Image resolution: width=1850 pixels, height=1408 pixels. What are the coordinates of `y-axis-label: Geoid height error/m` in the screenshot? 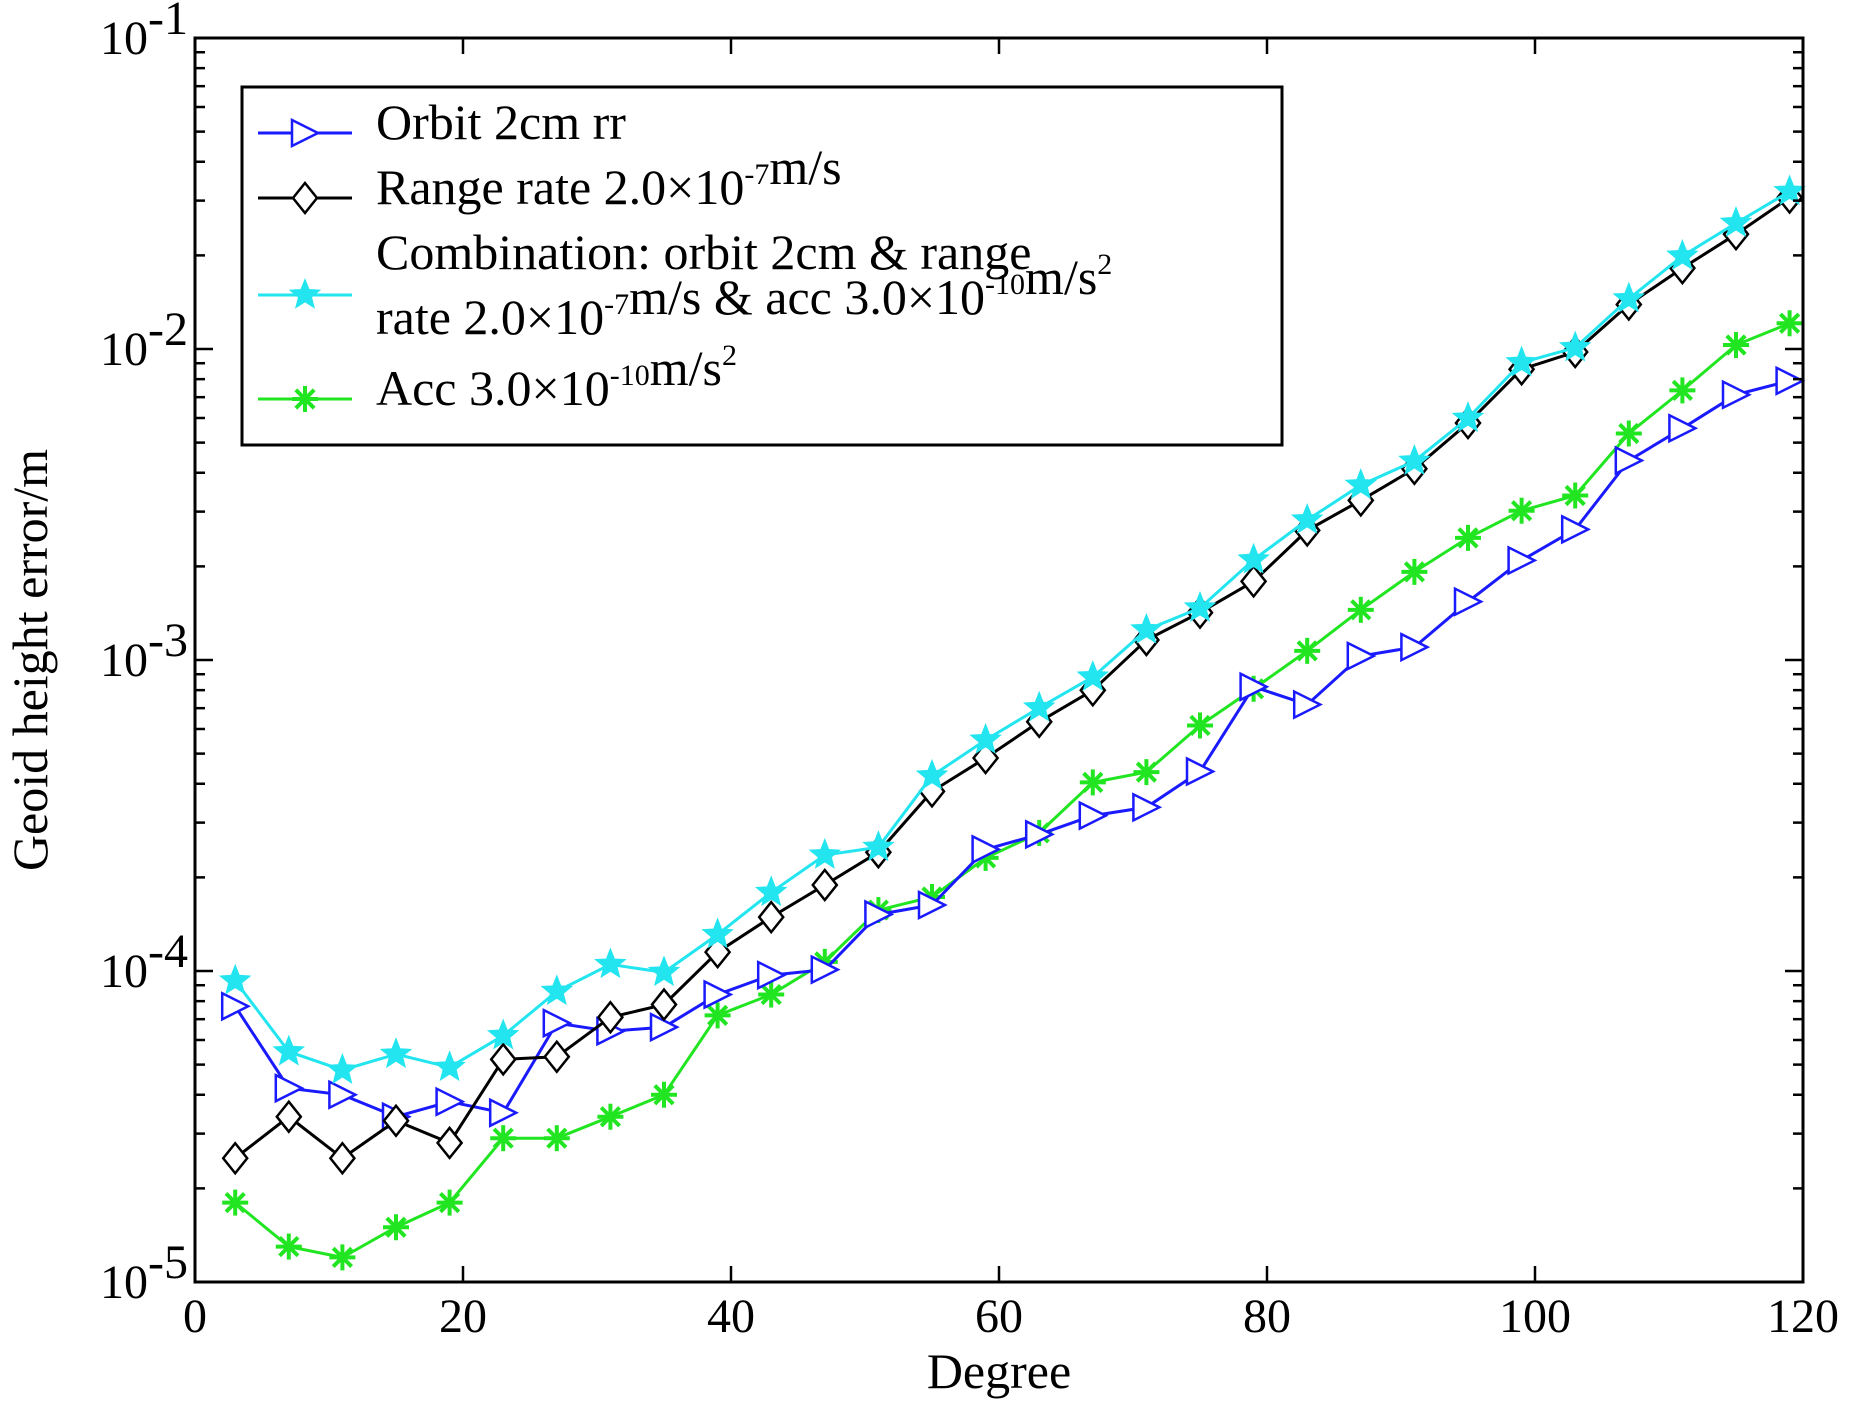 It's located at (30, 660).